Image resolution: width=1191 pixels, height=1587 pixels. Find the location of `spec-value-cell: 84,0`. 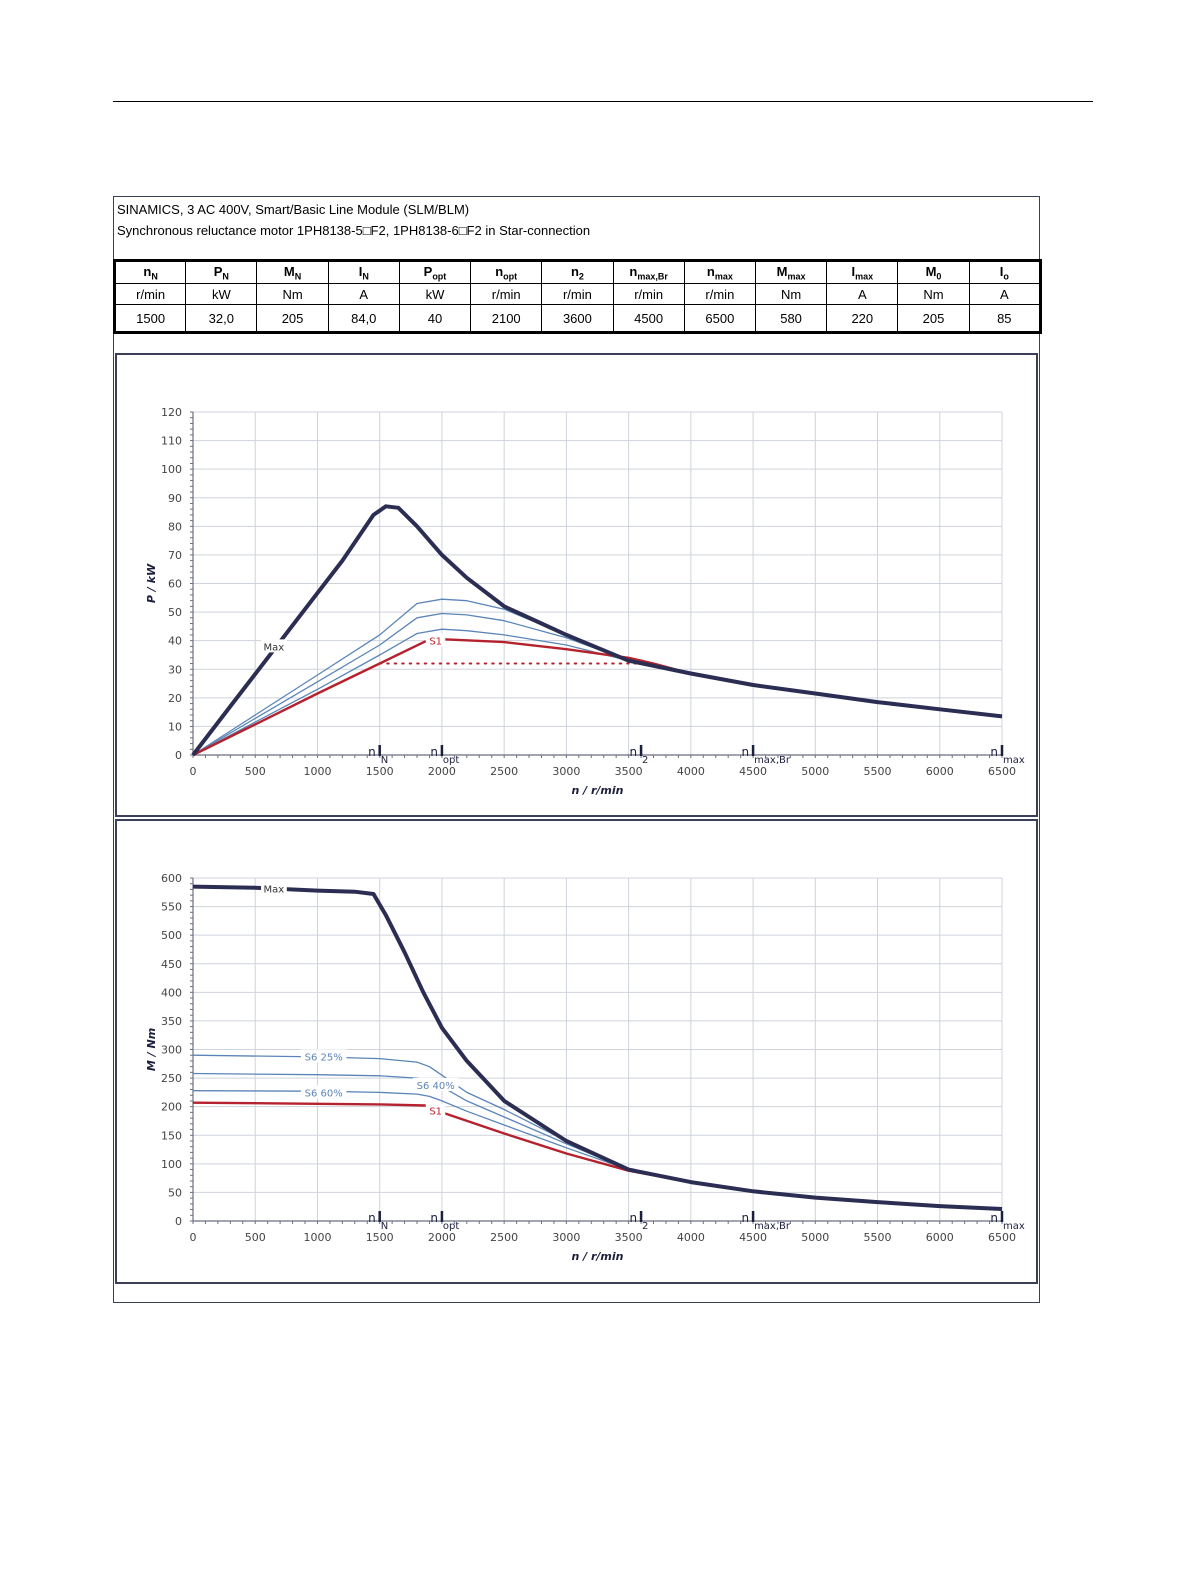

spec-value-cell: 84,0 is located at coordinates (363, 318).